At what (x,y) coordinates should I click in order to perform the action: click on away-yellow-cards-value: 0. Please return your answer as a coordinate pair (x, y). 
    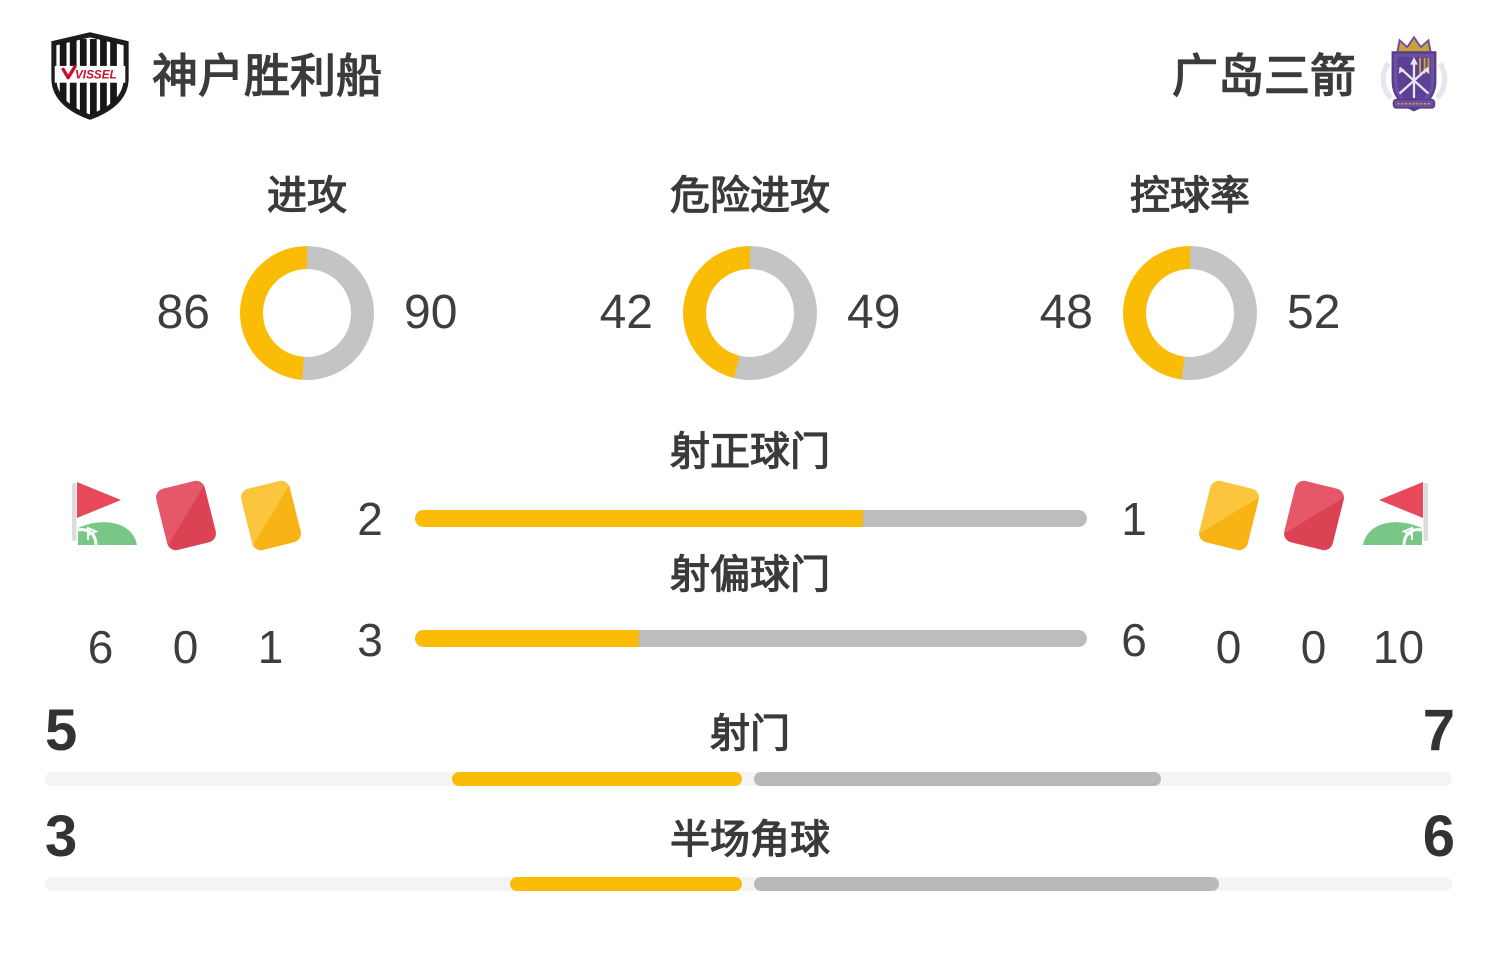
    Looking at the image, I should click on (1228, 647).